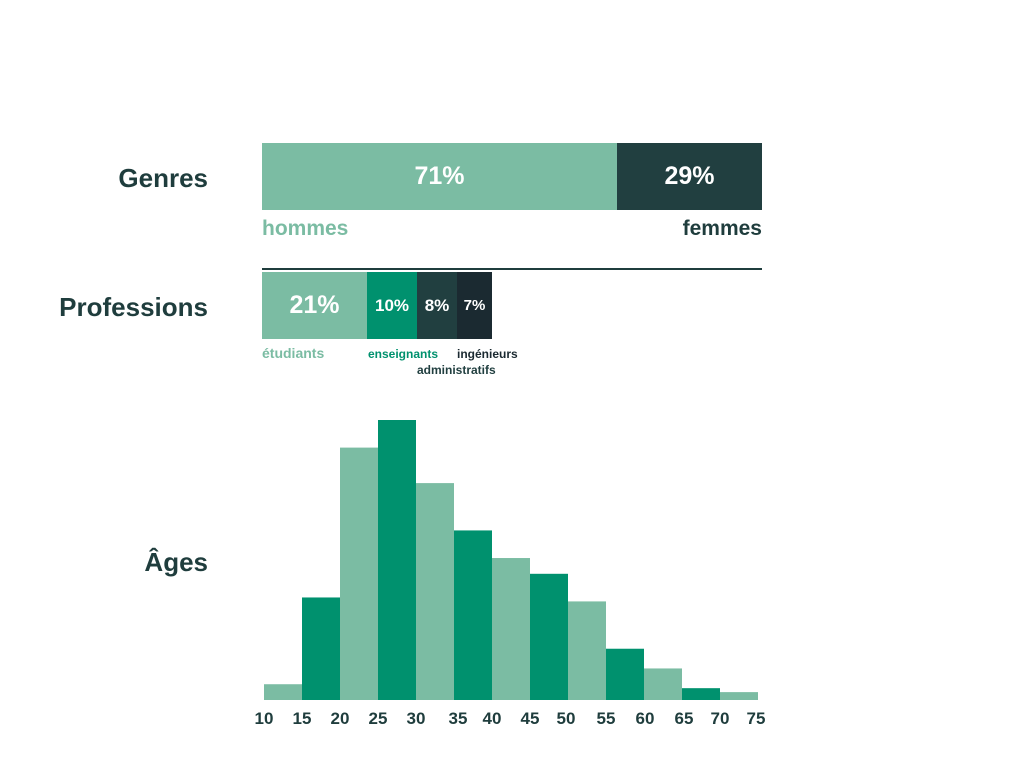 The image size is (1024, 768). Describe the element at coordinates (456, 370) in the screenshot. I see `professions-administratifs-label: administratifs` at that location.